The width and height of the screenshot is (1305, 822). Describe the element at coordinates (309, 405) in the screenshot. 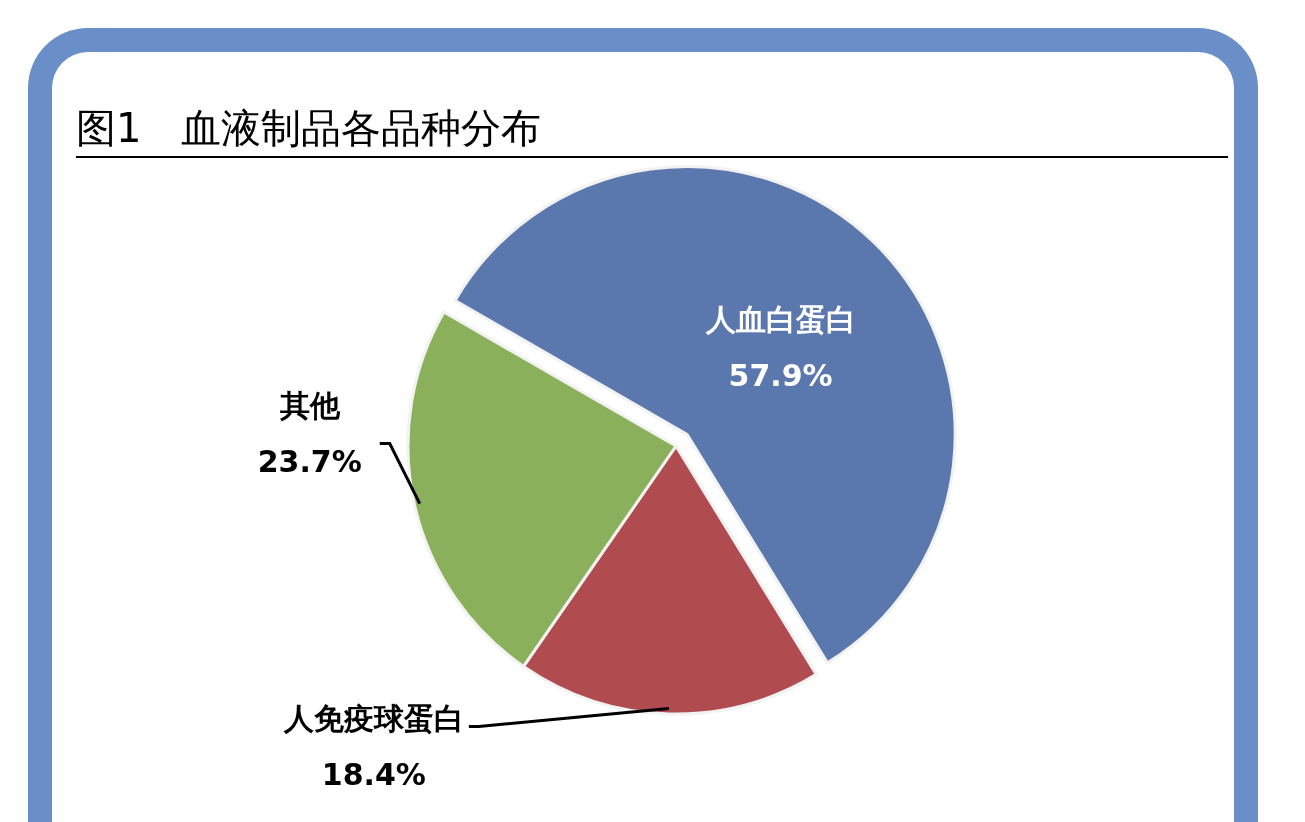

I see `slice-label: 其他` at that location.